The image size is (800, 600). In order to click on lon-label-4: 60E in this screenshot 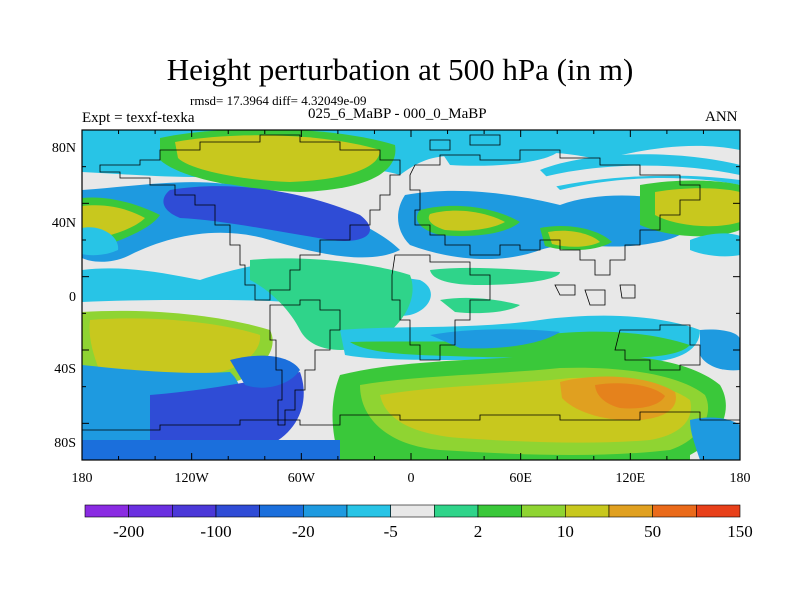, I will do `click(520, 478)`.